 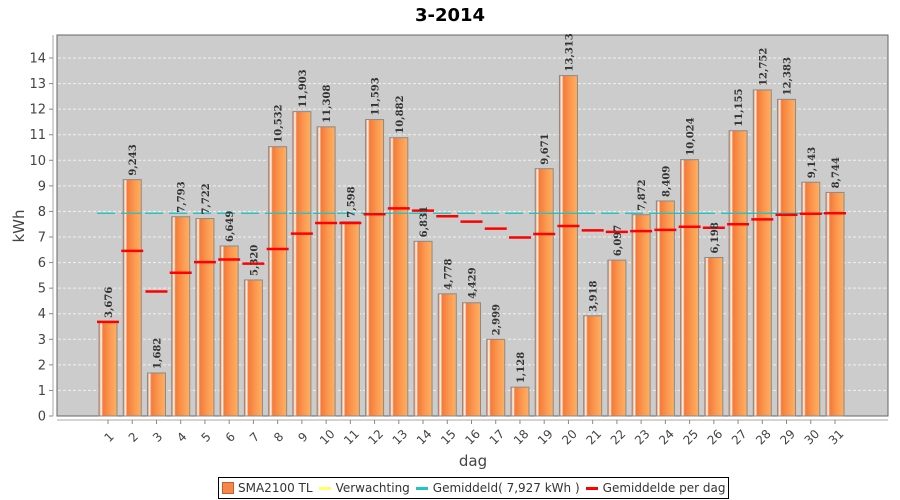 I want to click on legend-label: SMA2100 TL, so click(x=275, y=488).